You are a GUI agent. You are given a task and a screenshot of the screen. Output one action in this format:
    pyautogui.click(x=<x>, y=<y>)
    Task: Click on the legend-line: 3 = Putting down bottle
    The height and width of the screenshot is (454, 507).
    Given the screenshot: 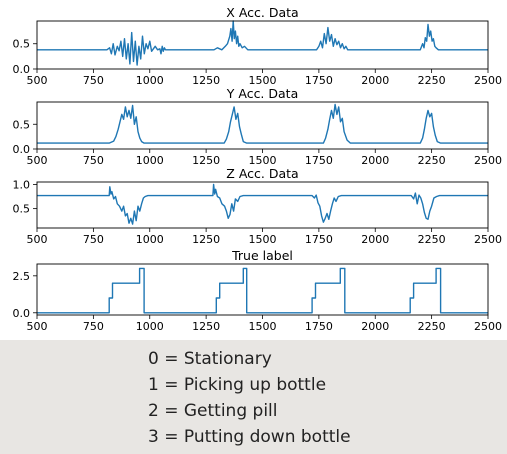 What is the action you would take?
    pyautogui.click(x=249, y=437)
    